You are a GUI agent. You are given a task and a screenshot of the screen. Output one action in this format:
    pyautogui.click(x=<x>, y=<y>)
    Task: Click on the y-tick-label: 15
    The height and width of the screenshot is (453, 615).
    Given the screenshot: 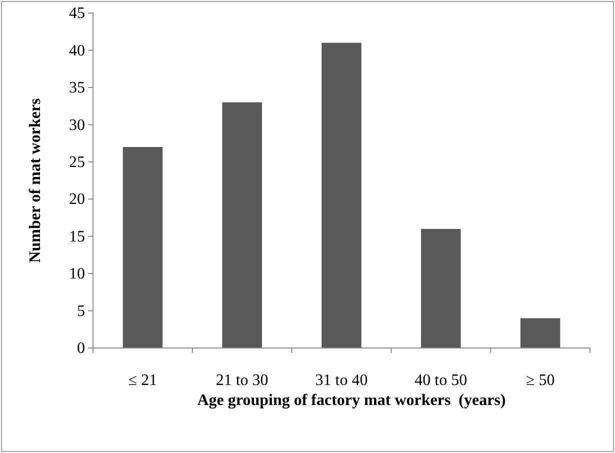 What is the action you would take?
    pyautogui.click(x=77, y=237)
    